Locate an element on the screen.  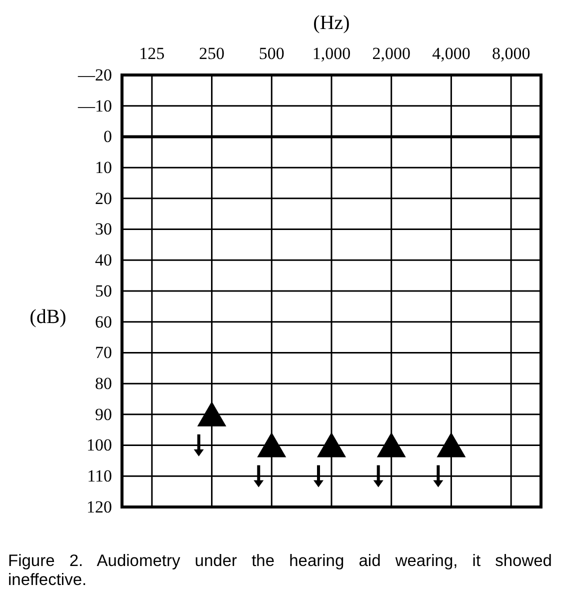
y-tick-label: 40 is located at coordinates (103, 260).